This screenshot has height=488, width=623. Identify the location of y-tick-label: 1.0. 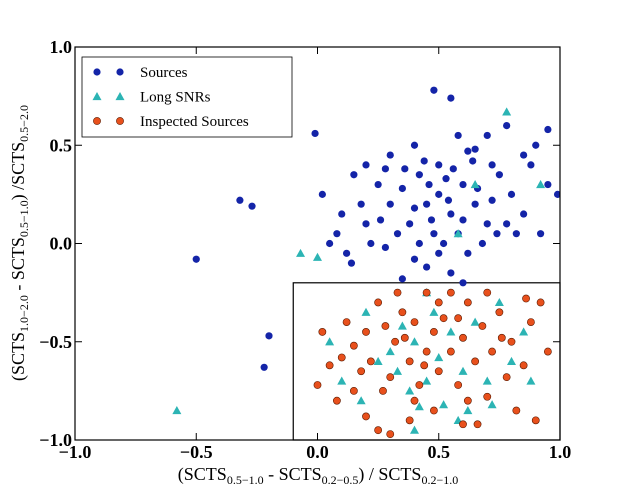
(61, 47).